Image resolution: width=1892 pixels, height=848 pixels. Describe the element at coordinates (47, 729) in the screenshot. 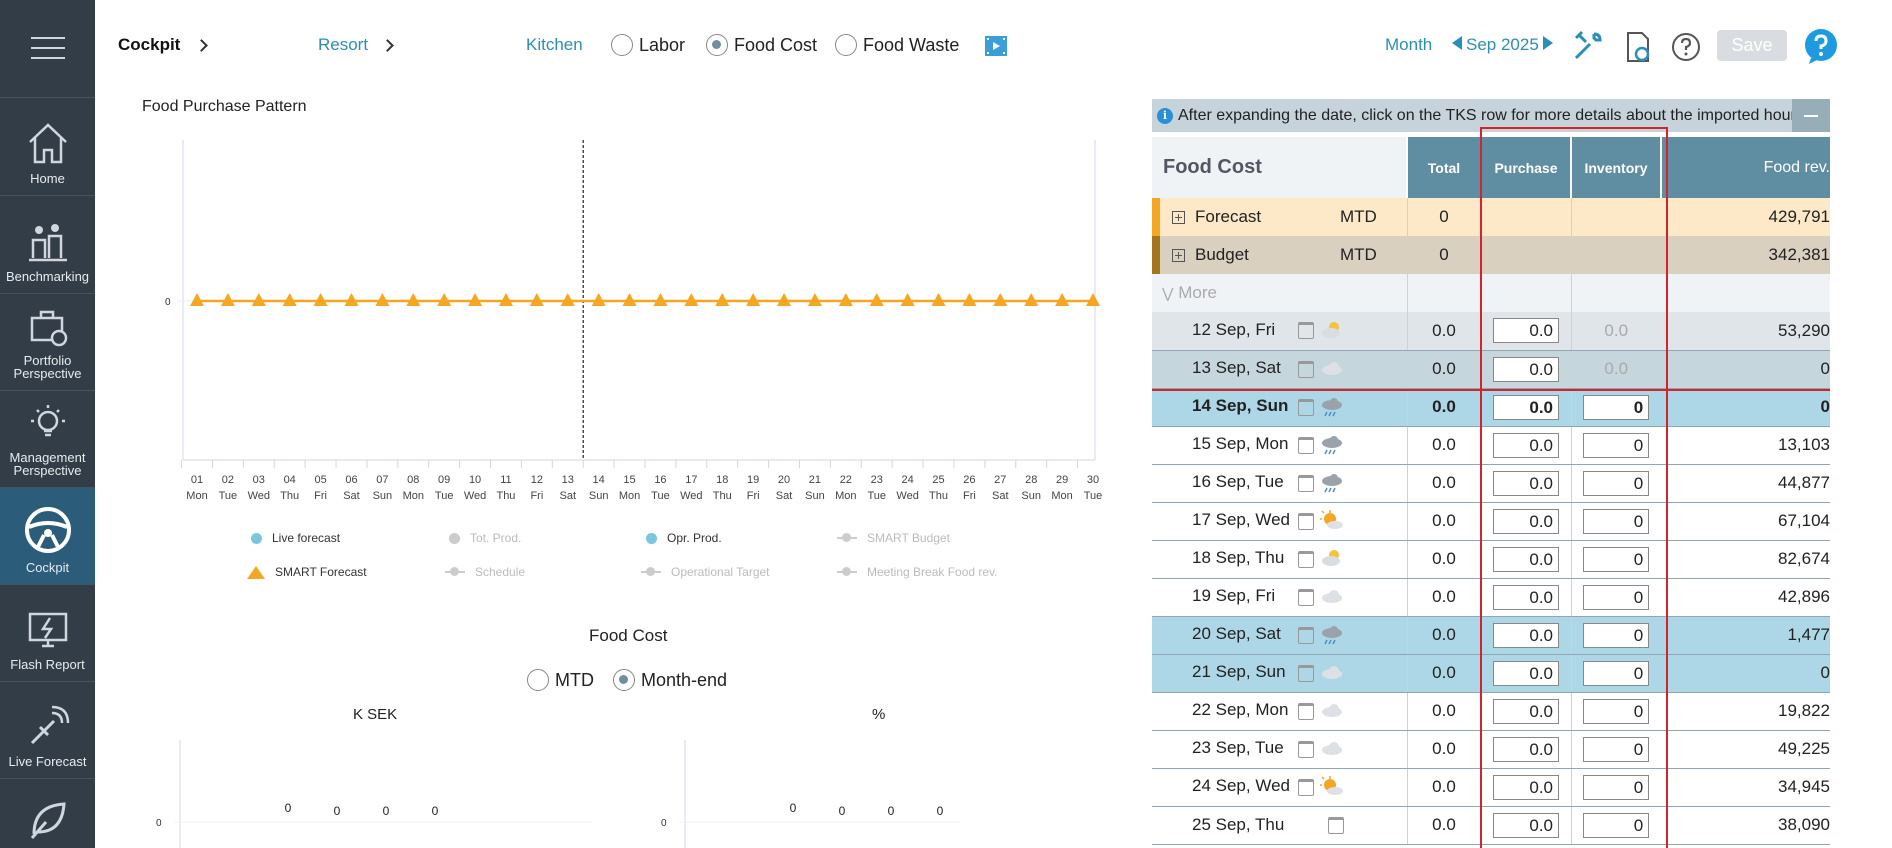

I see `sidebar-item-live-forecast: Live Forecast` at that location.